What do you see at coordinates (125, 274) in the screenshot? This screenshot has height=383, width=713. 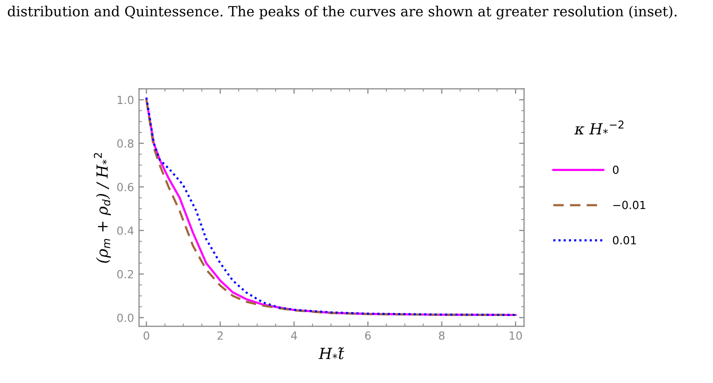 I see `y-tick-label: 0.2` at bounding box center [125, 274].